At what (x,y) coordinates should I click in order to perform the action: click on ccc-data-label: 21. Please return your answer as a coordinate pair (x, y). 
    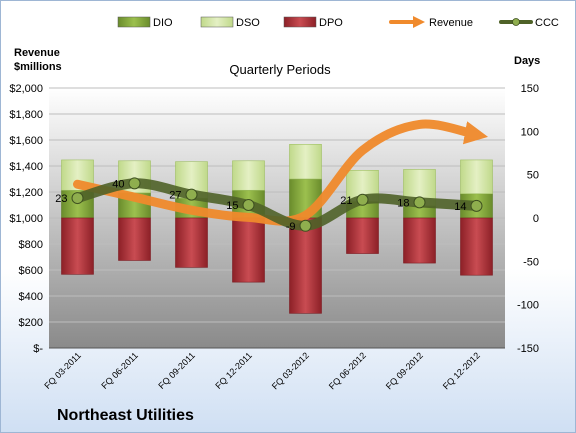
    Looking at the image, I should click on (346, 201).